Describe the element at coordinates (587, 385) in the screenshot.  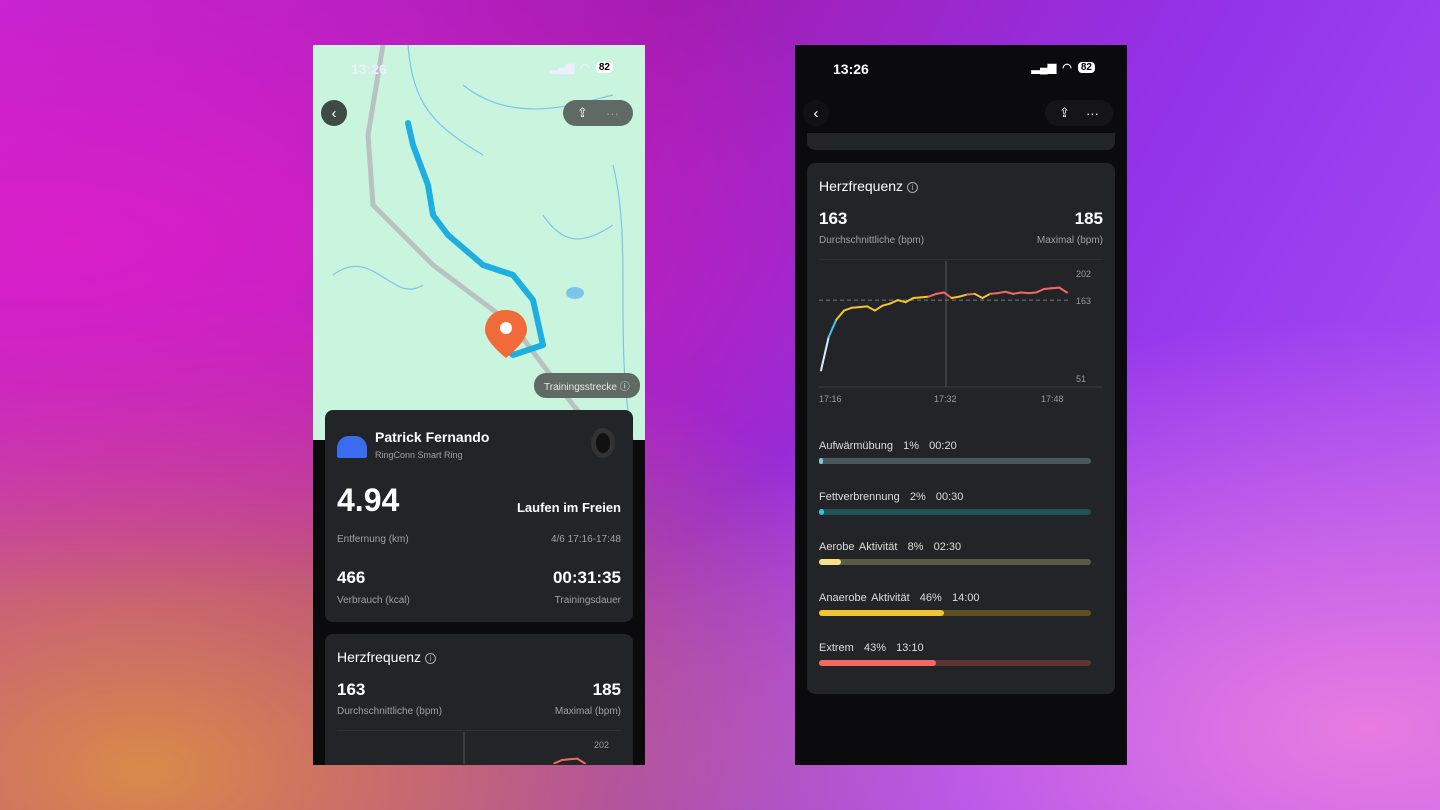
I see `route-chip: Trainingsstrecke ⓘ` at that location.